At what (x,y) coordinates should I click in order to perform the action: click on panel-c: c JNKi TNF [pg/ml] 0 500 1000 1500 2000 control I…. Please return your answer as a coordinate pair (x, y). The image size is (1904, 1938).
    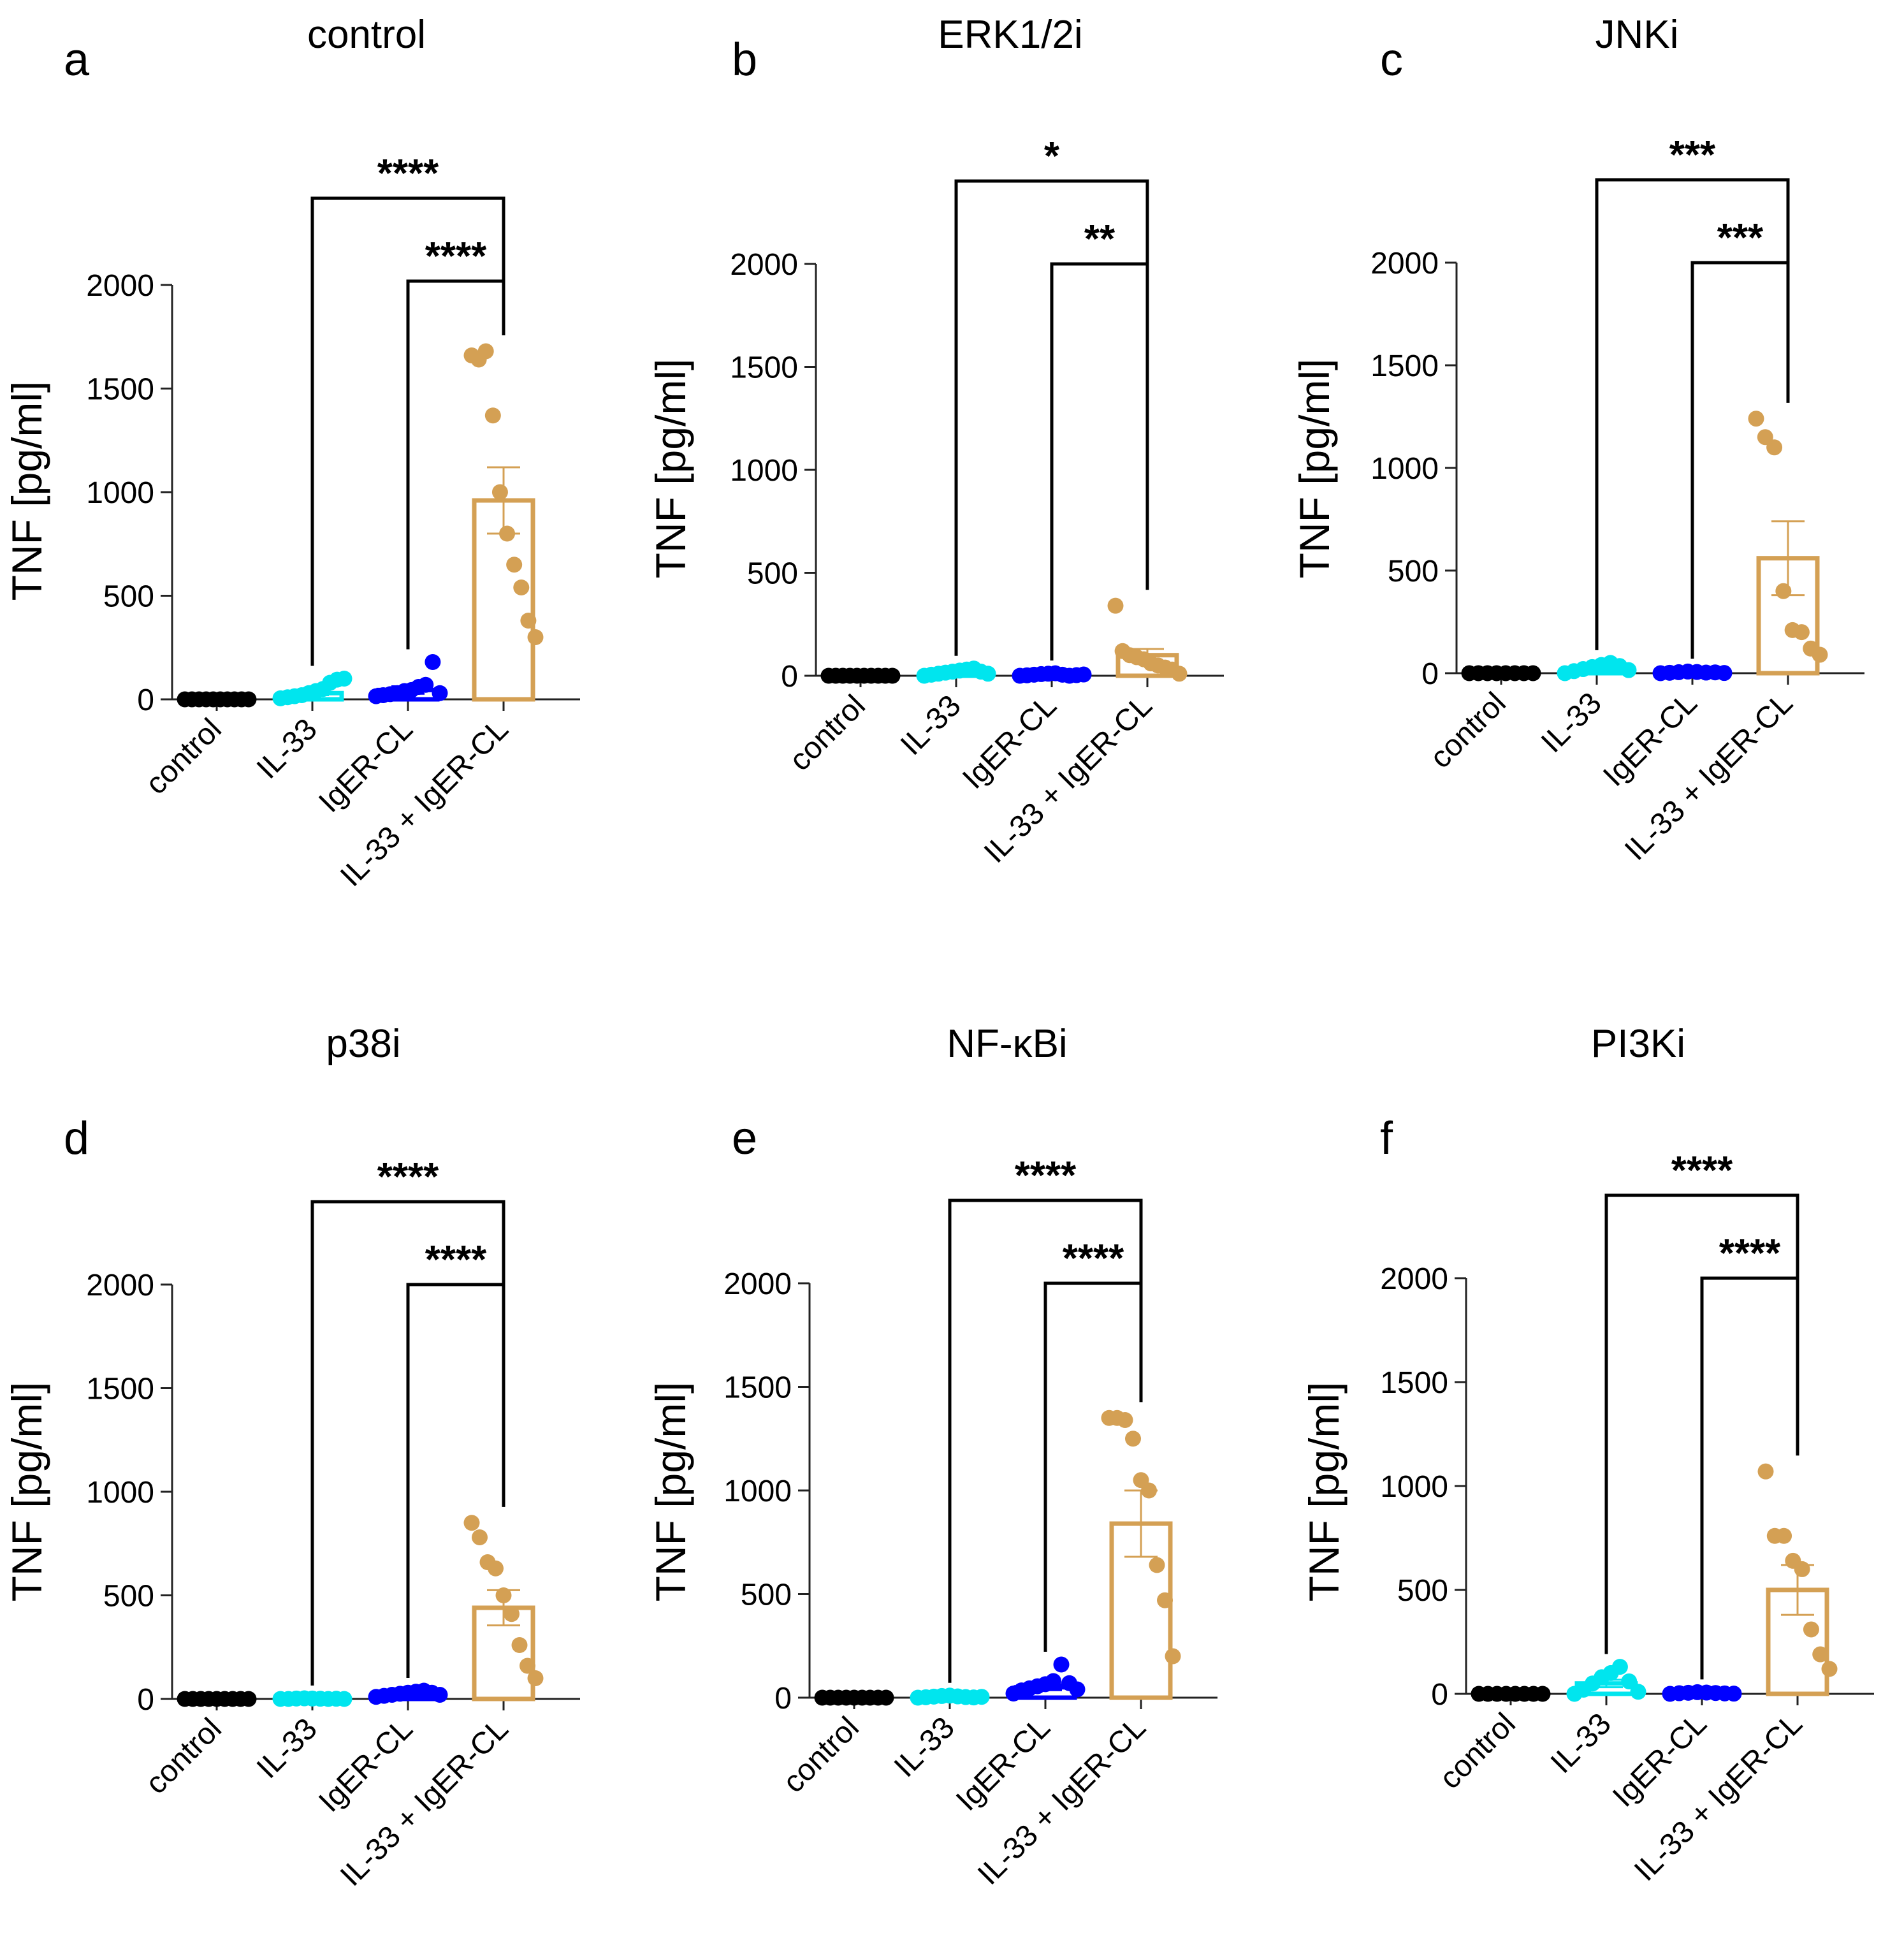
    Looking at the image, I should click on (1577, 440).